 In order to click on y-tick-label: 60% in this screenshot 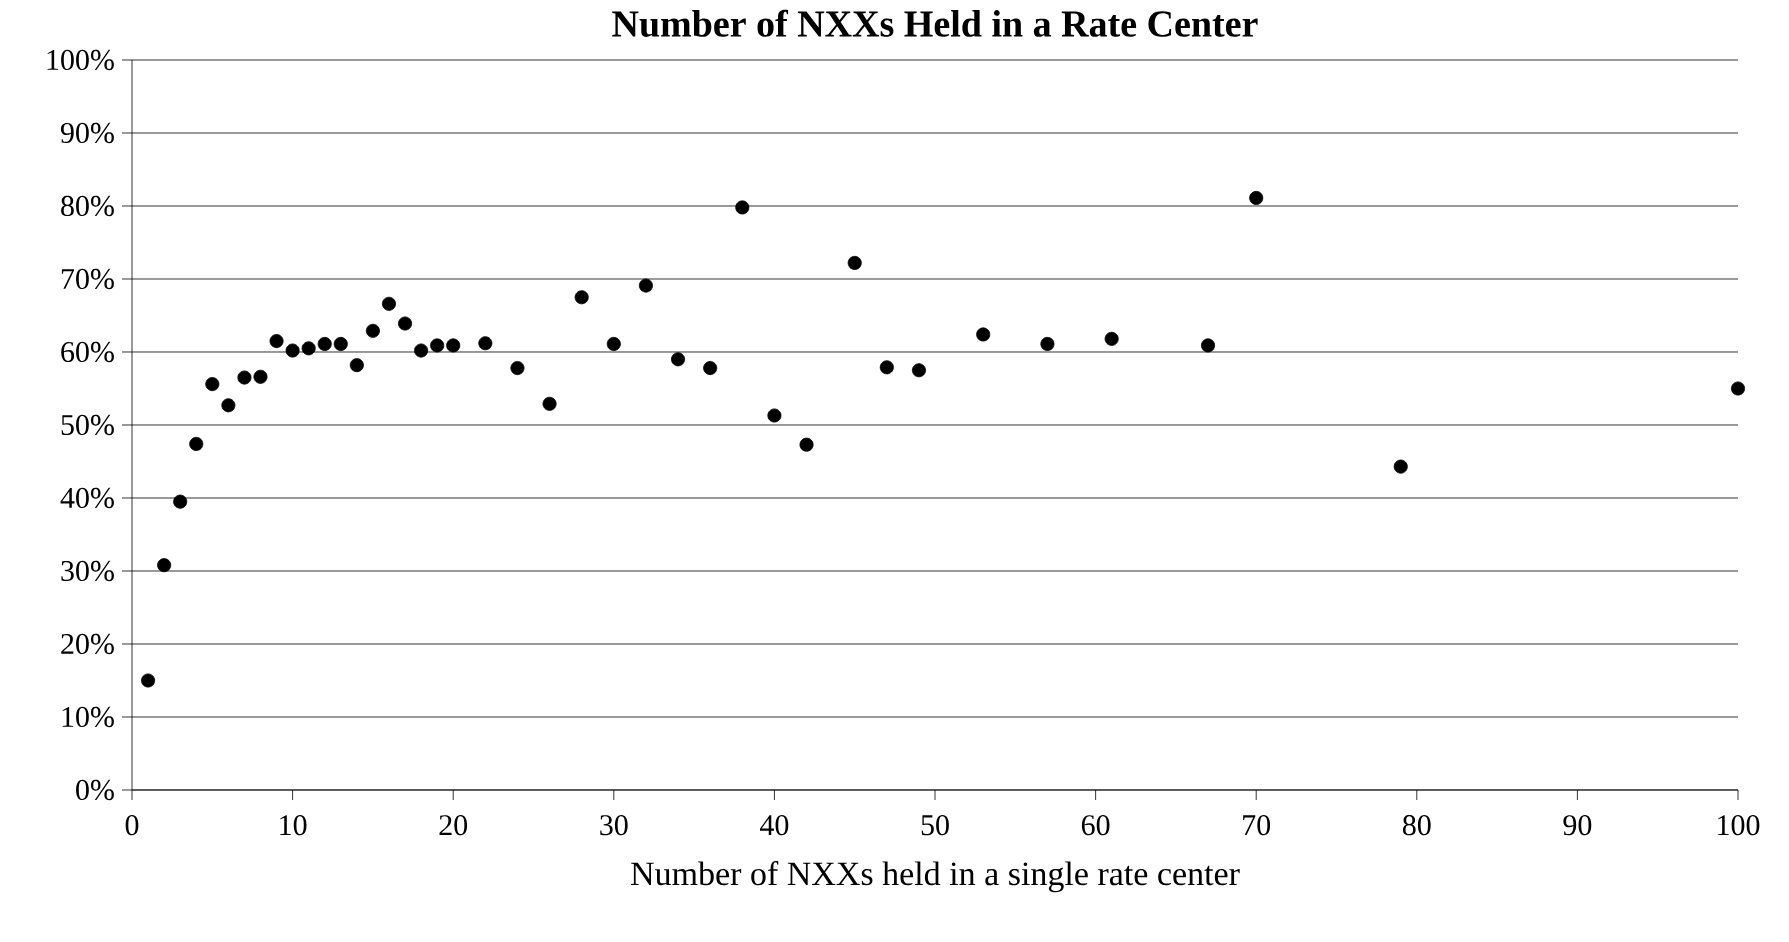, I will do `click(87, 352)`.